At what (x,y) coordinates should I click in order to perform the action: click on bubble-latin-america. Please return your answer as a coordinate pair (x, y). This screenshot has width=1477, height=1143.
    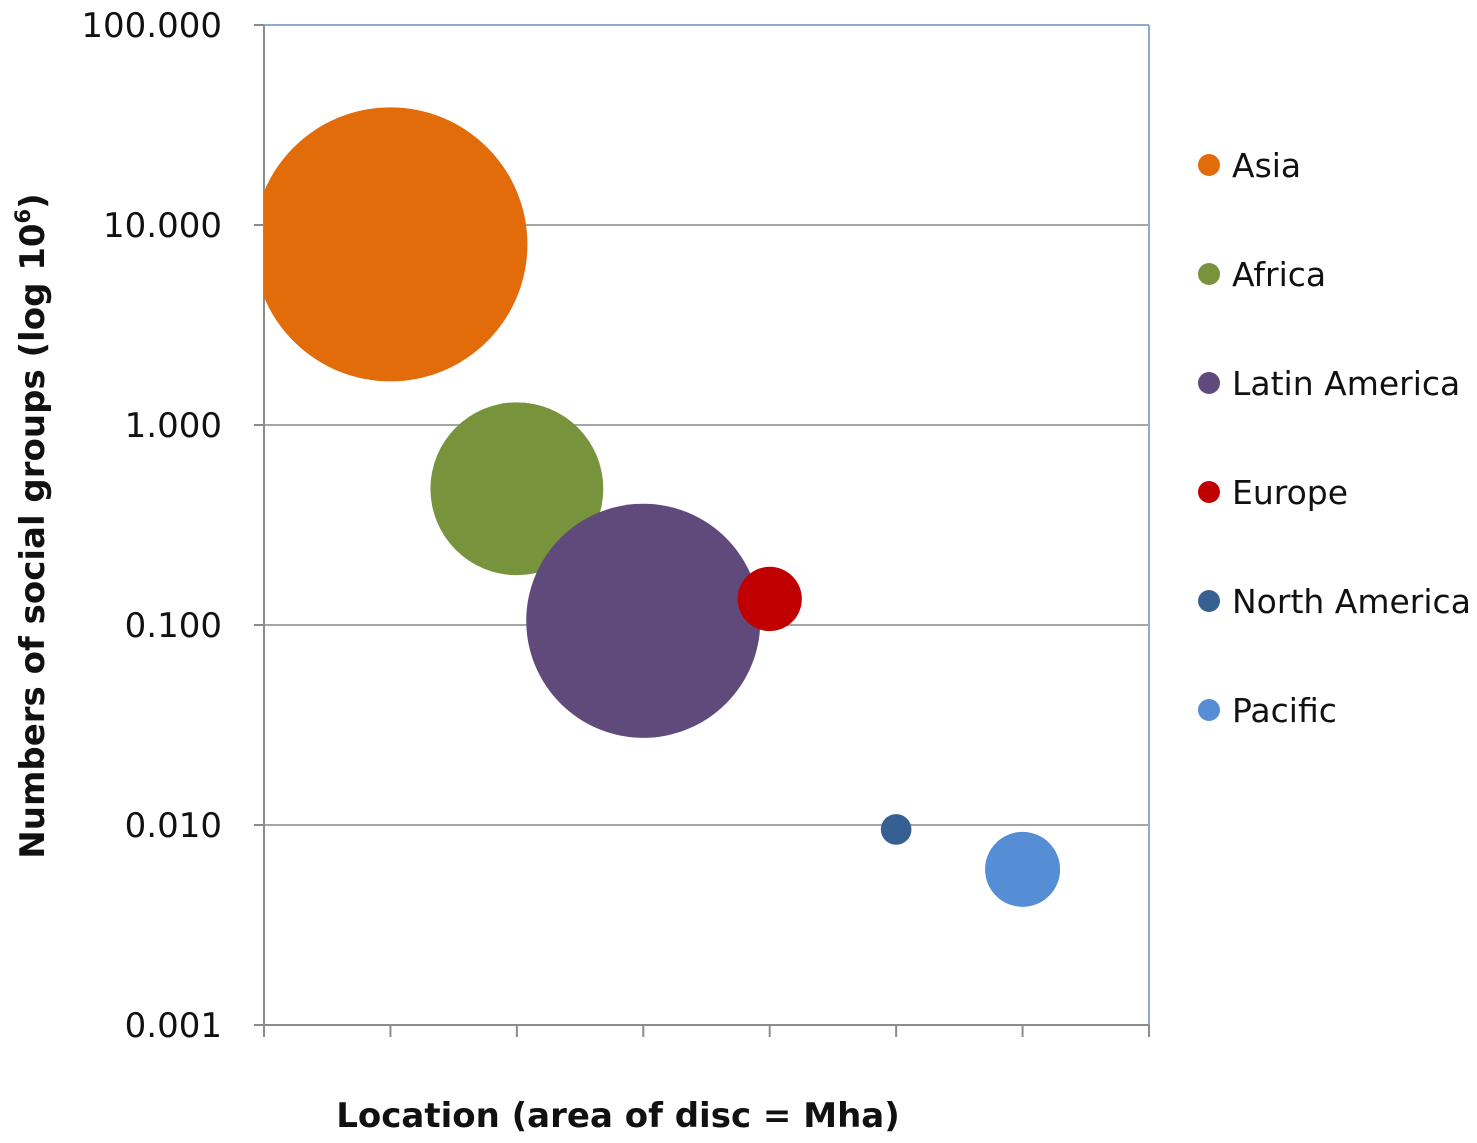
    Looking at the image, I should click on (643, 620).